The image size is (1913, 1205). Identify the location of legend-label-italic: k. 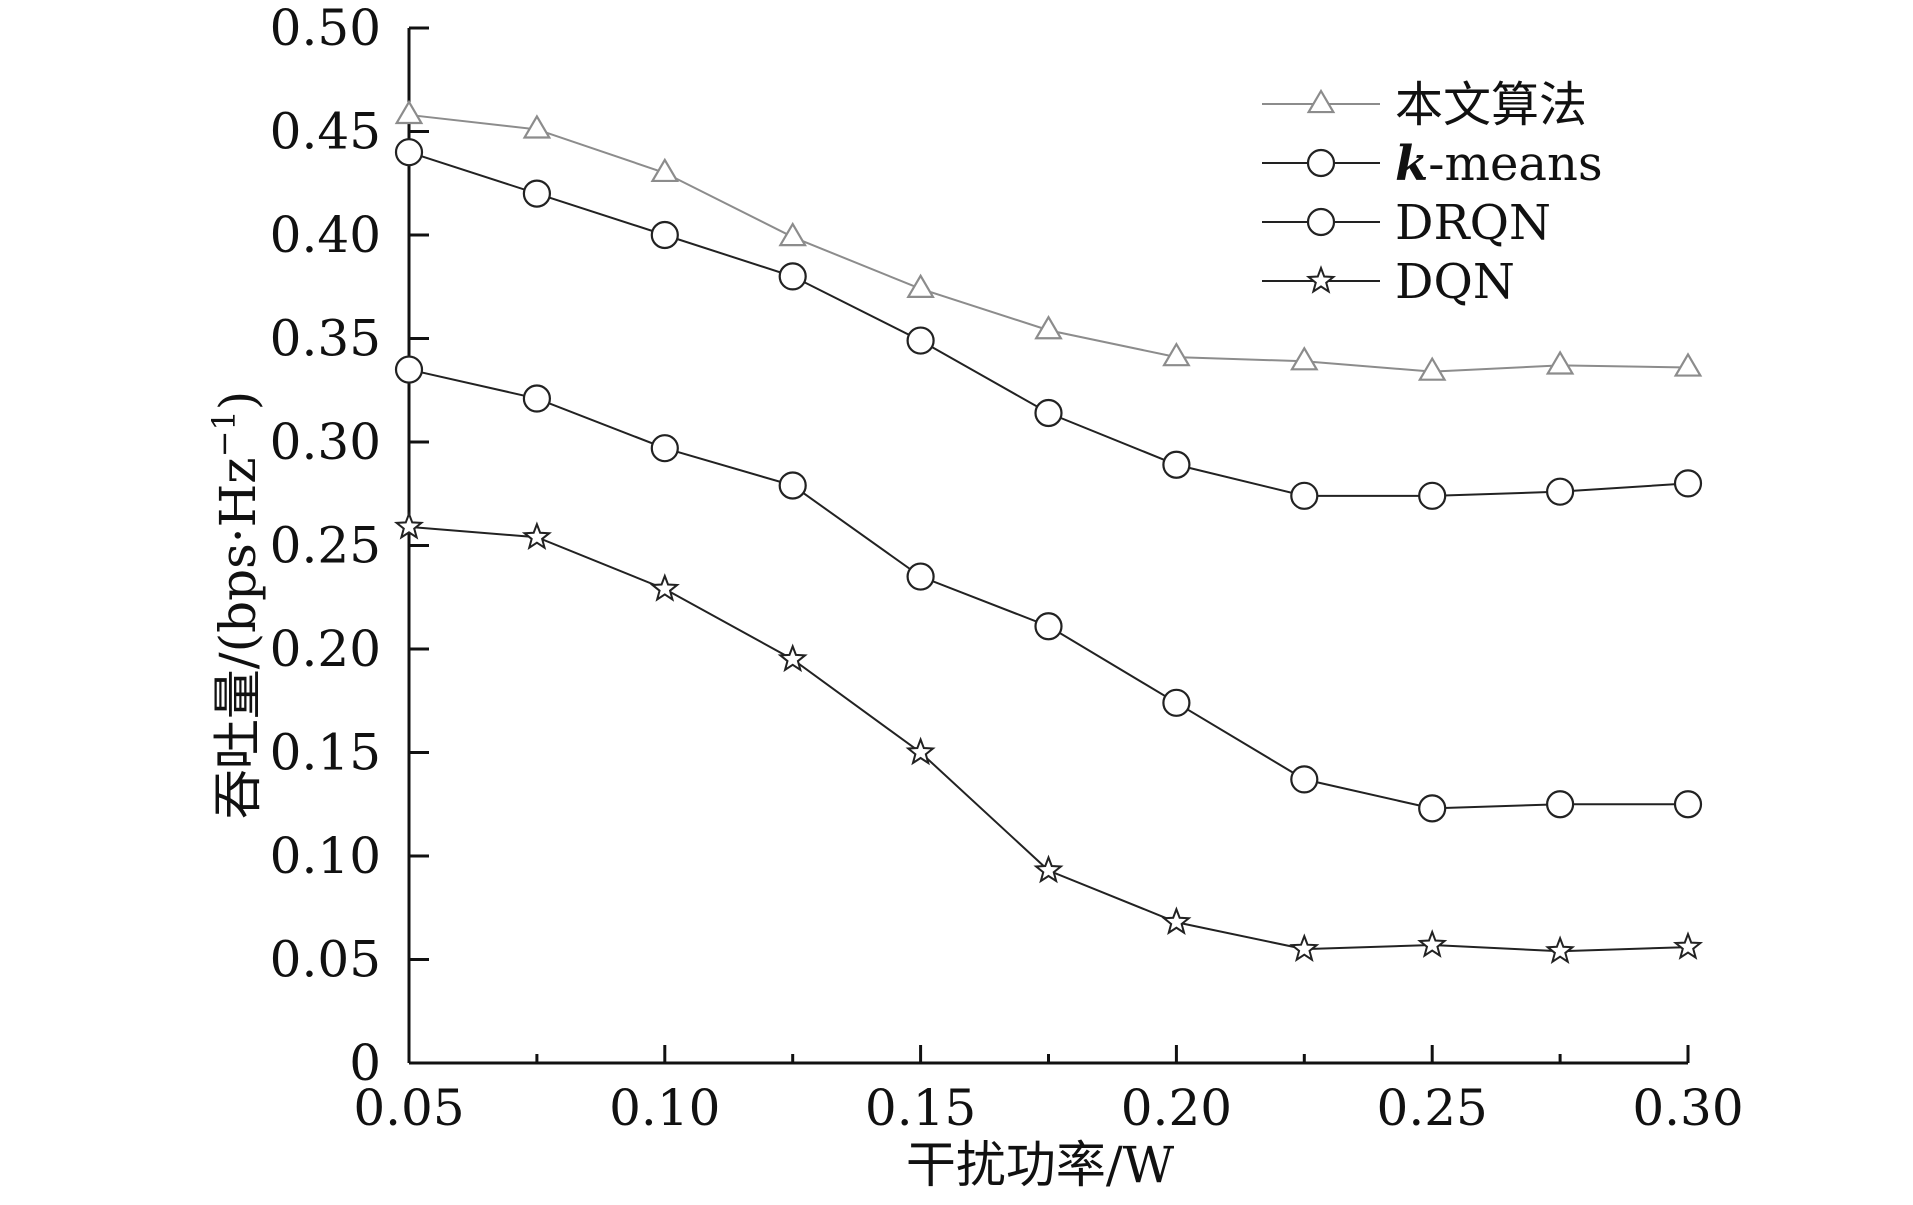
(1411, 164).